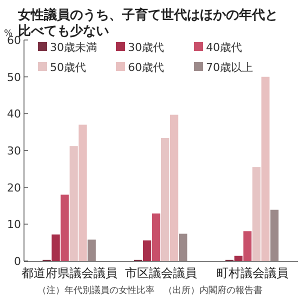 This screenshot has height=300, width=300. I want to click on x-tick-label: 市区議会議員, so click(161, 273).